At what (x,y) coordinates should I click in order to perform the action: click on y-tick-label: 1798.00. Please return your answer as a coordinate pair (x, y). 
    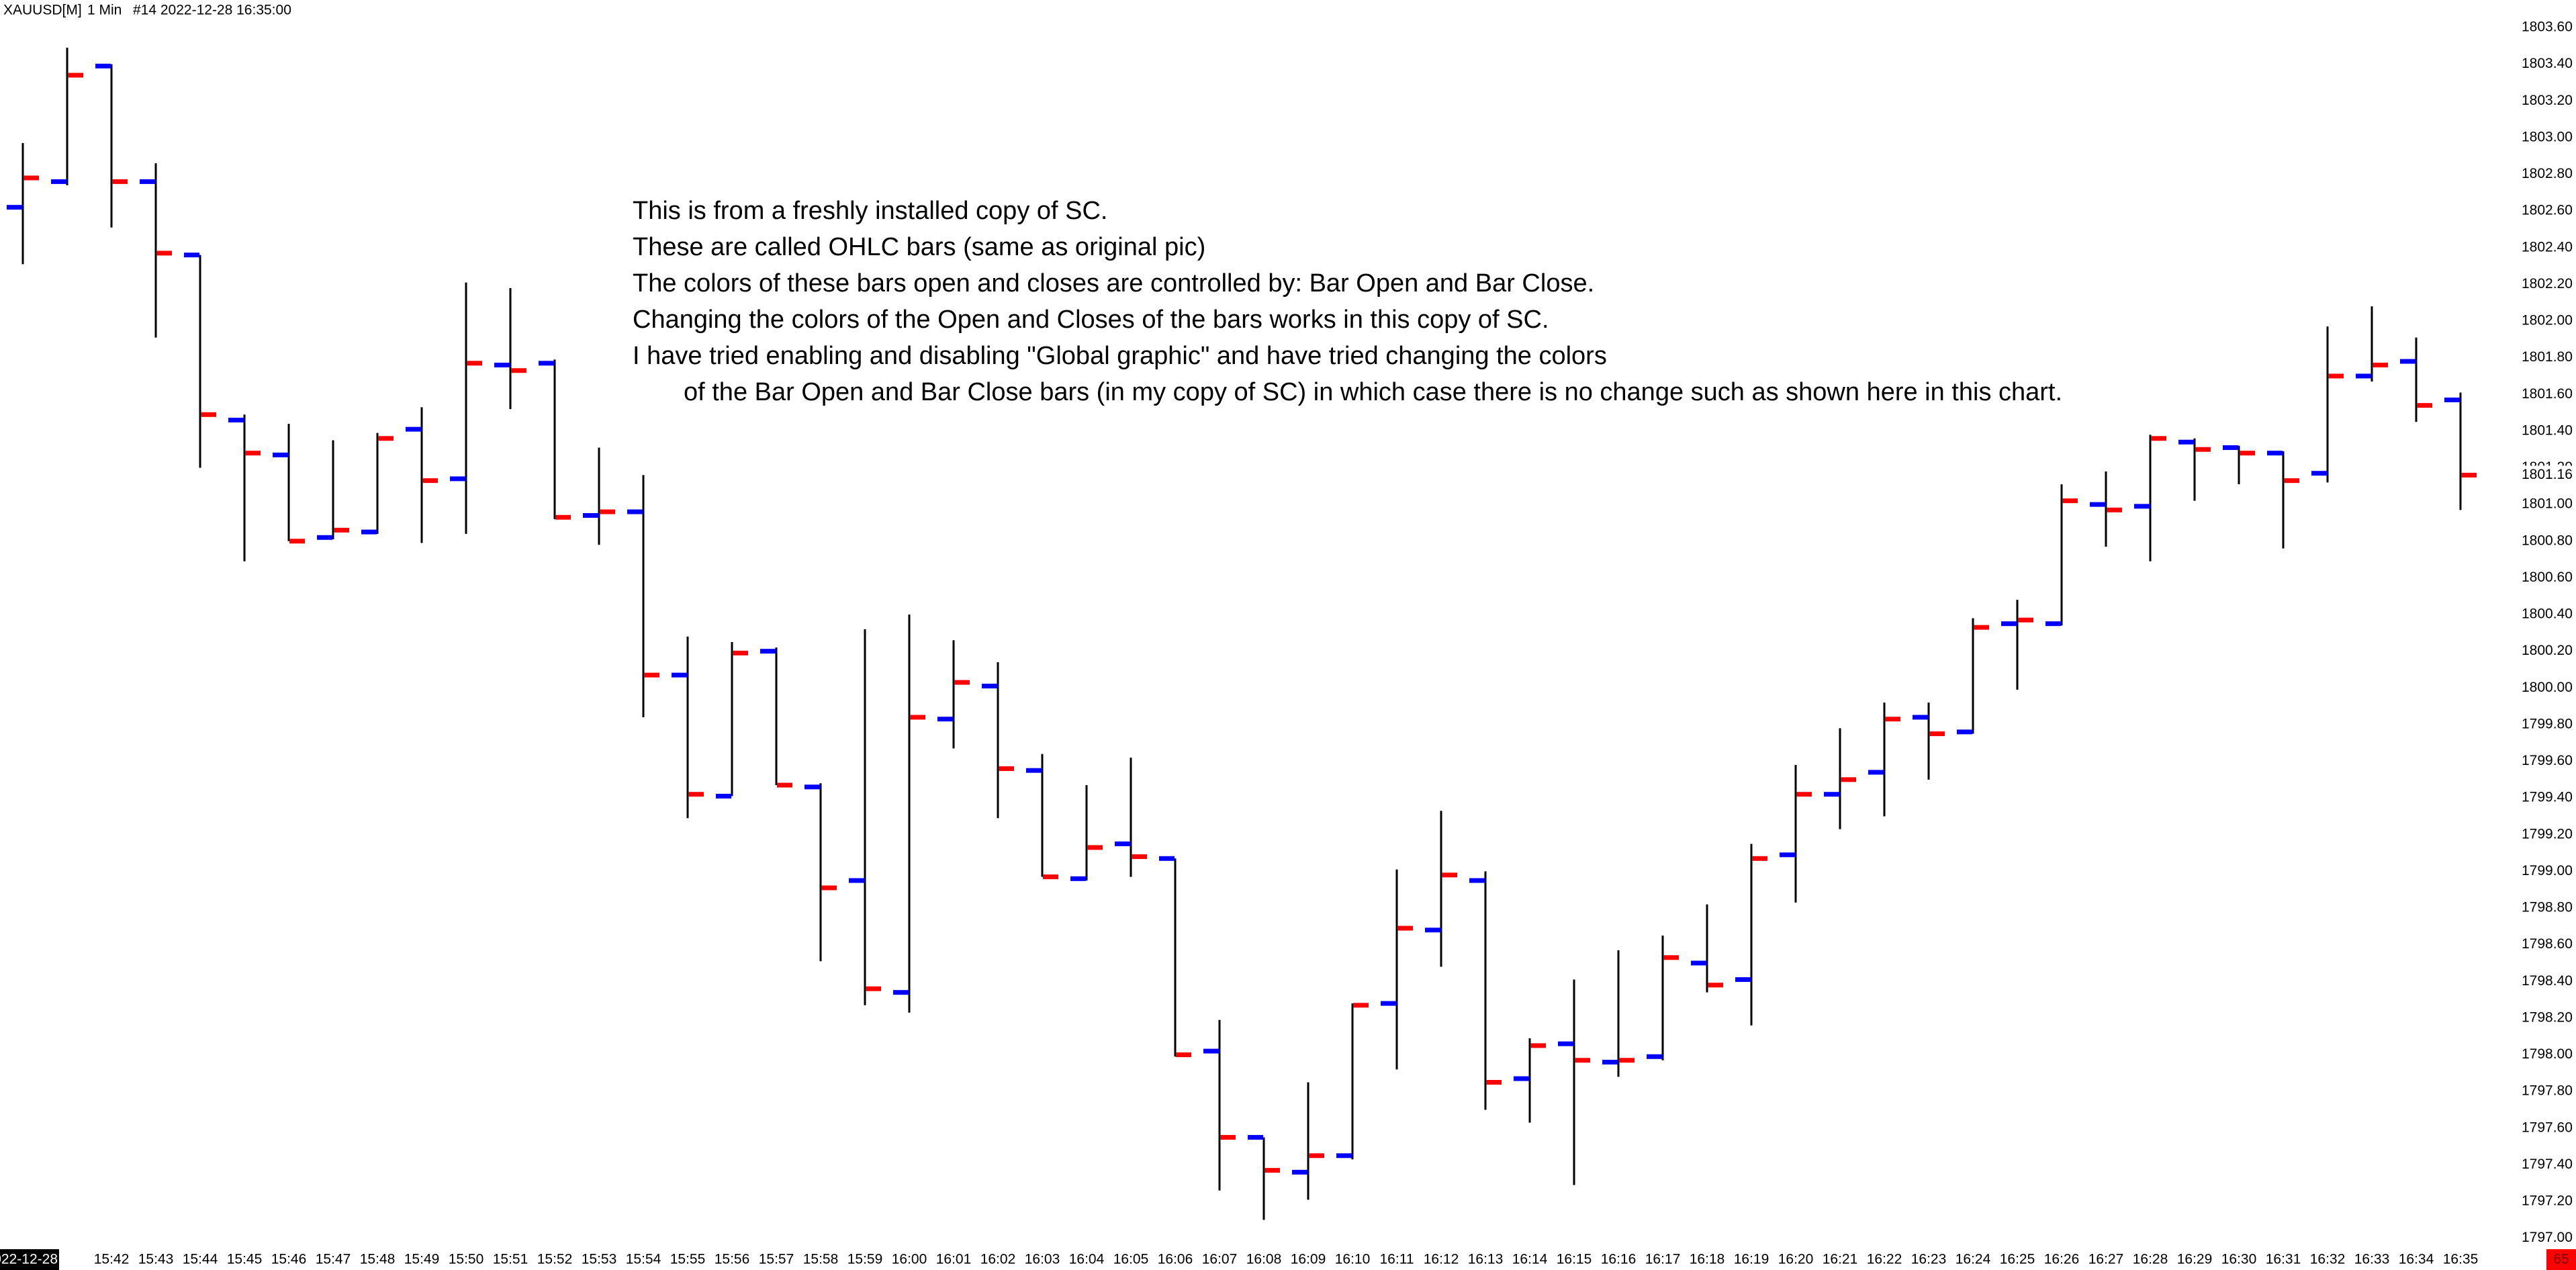
    Looking at the image, I should click on (2547, 1054).